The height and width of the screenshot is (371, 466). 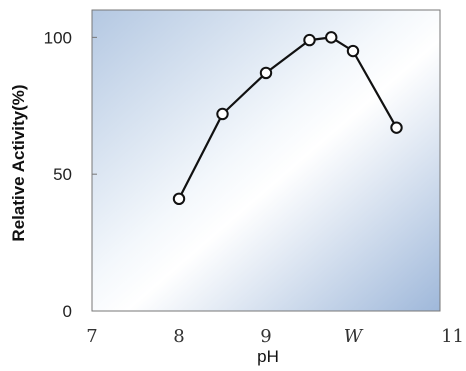 I want to click on x-tick-label: 9, so click(x=265, y=336).